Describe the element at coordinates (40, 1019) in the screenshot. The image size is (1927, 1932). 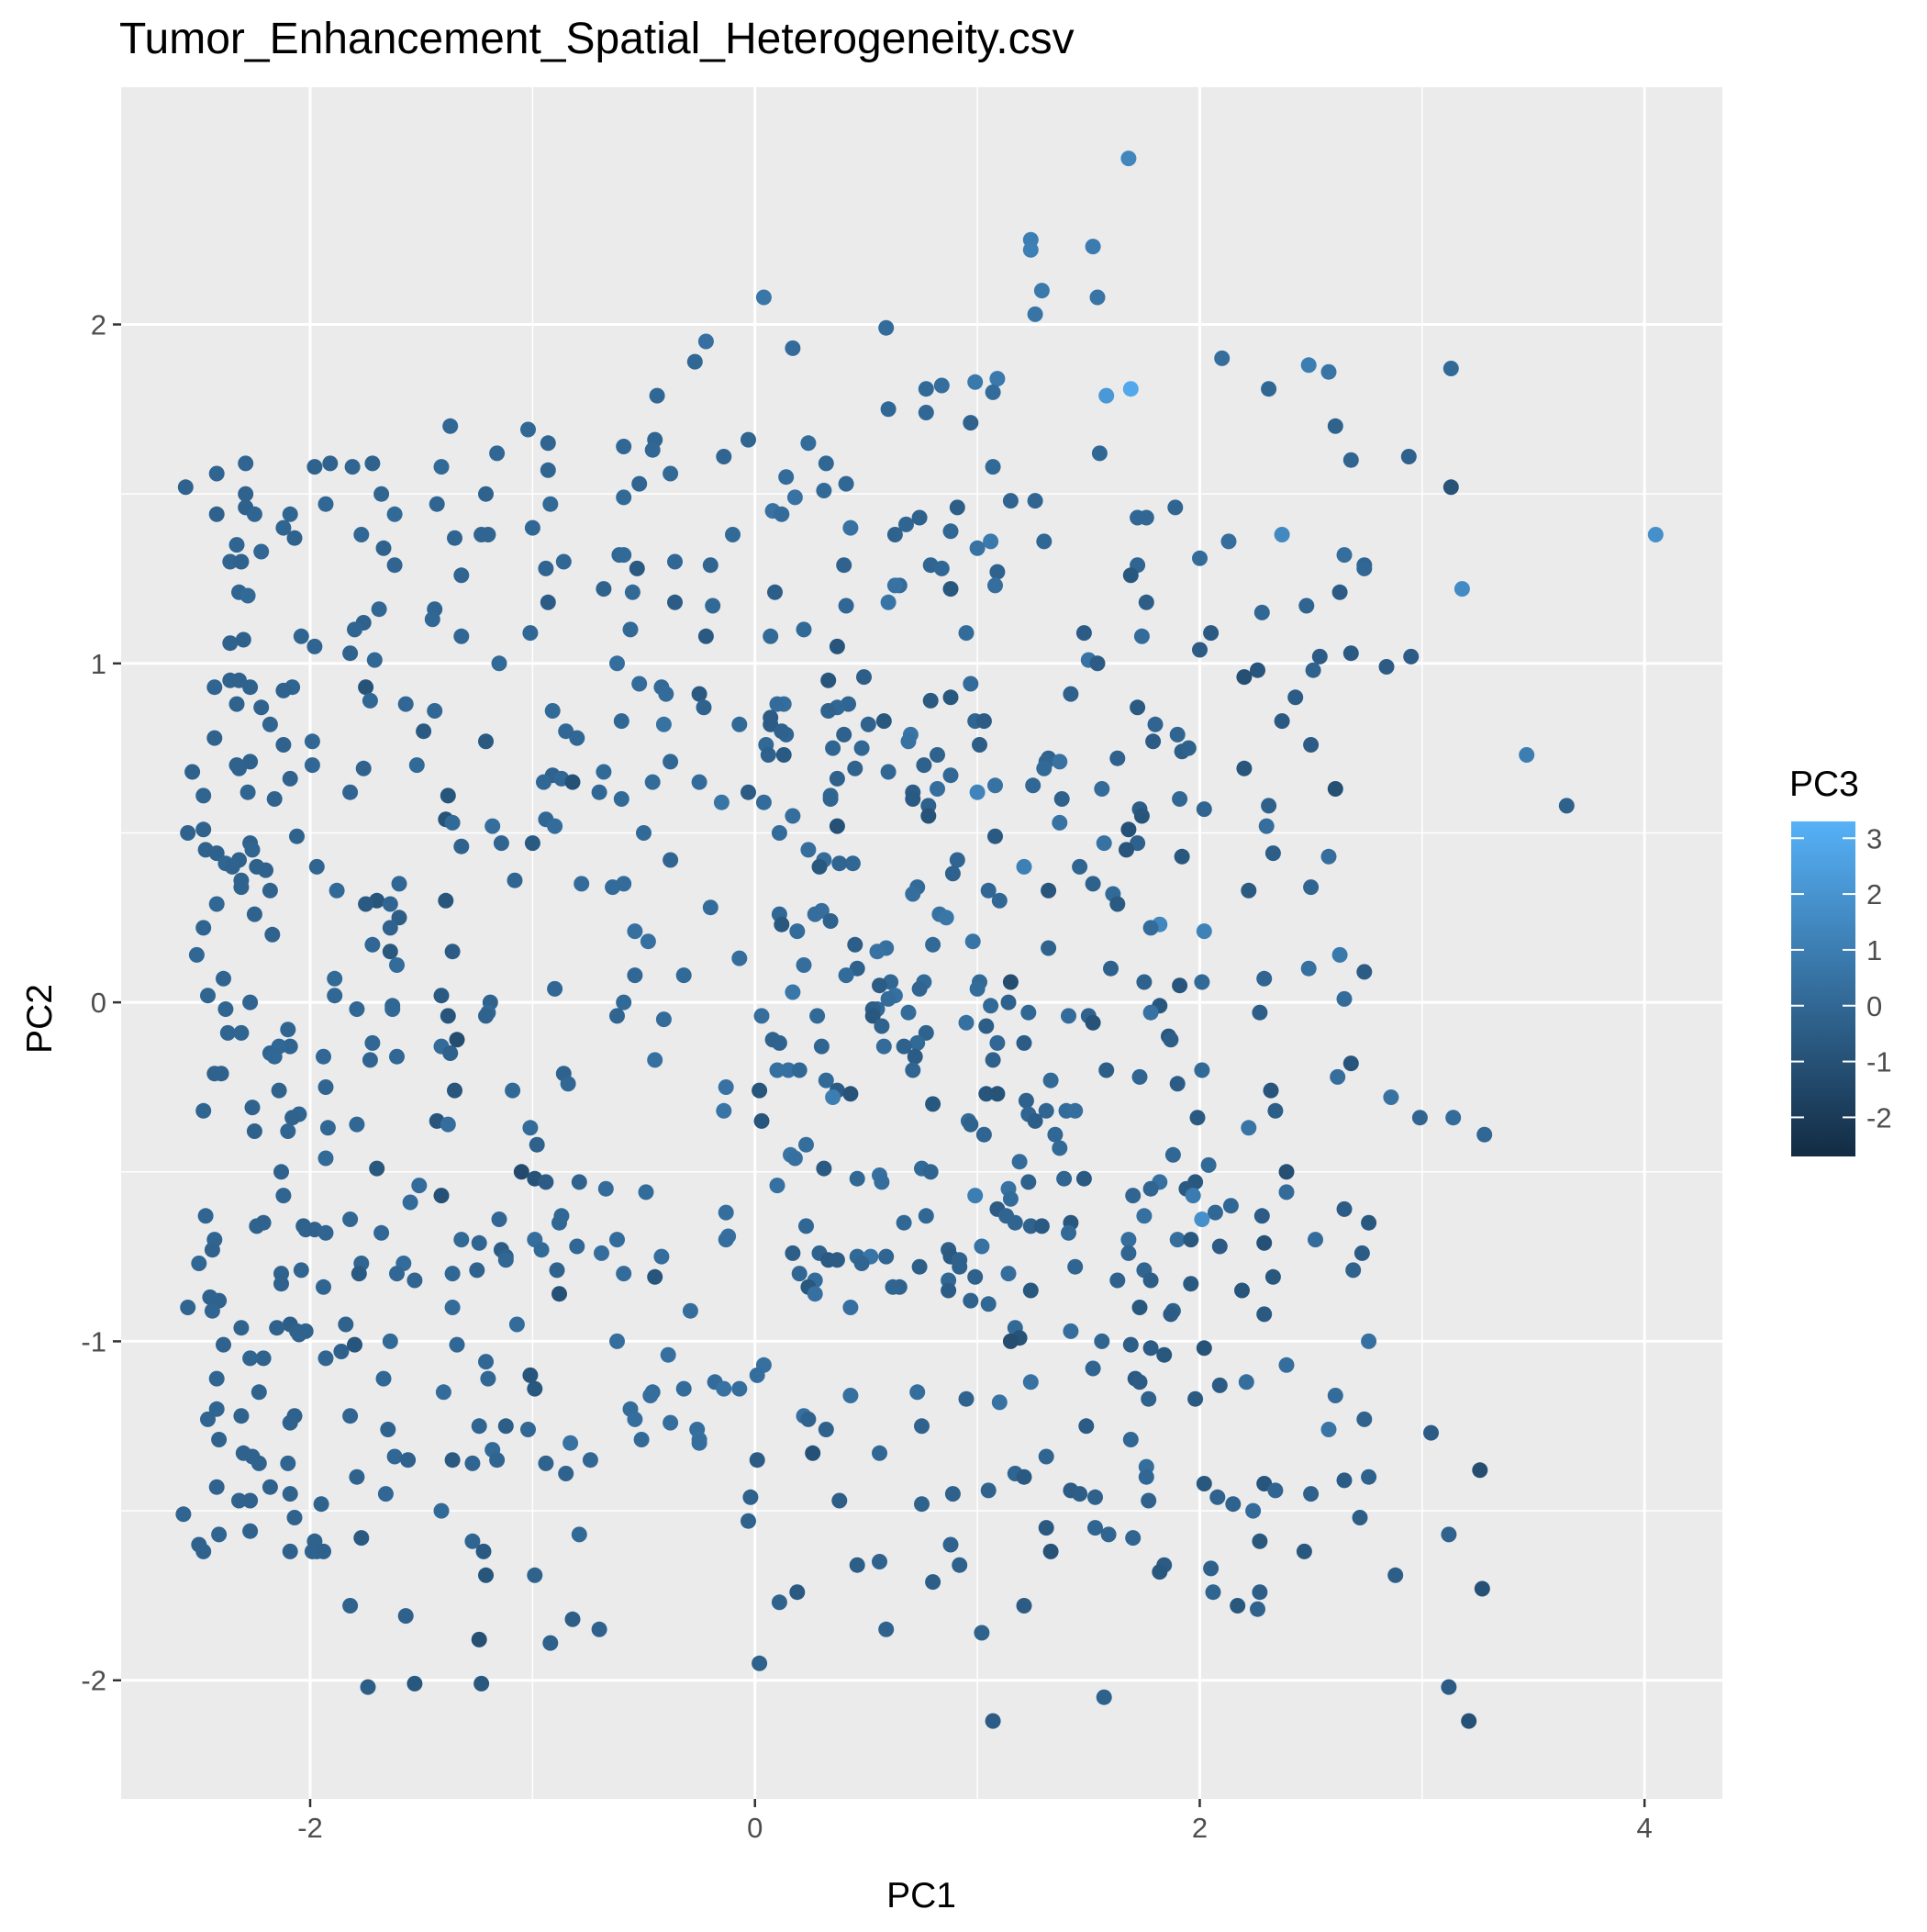
I see `y-axis-label: PC2` at that location.